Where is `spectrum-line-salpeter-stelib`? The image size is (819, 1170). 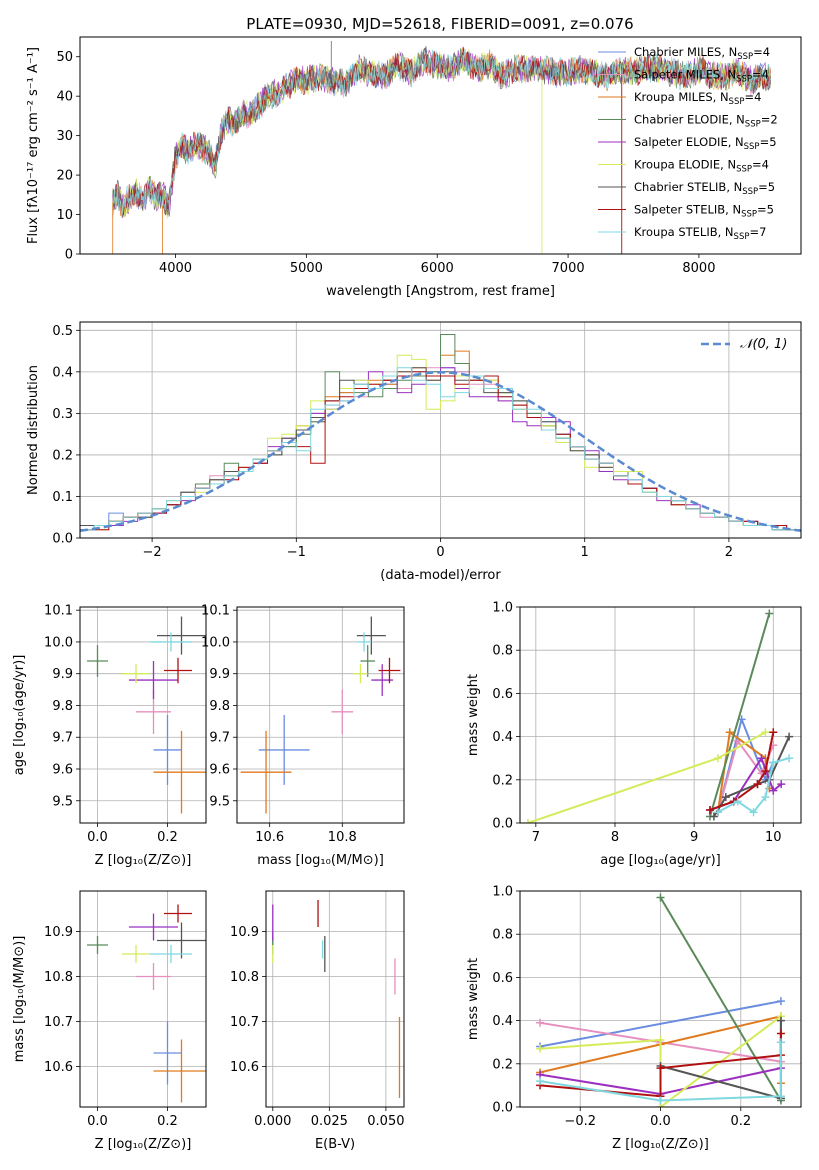 spectrum-line-salpeter-stelib is located at coordinates (441, 133).